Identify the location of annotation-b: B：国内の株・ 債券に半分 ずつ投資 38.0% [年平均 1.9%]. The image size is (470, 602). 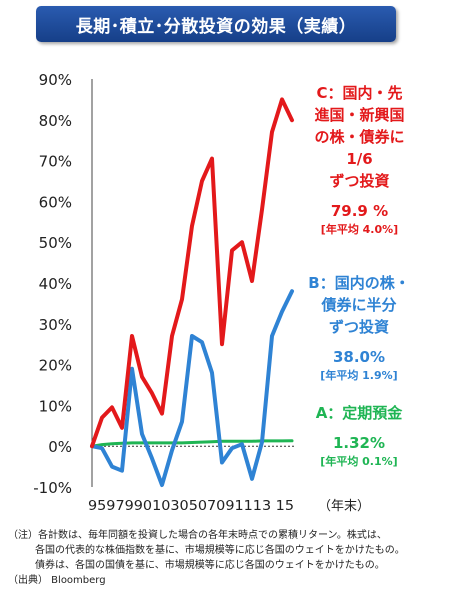
(359, 328).